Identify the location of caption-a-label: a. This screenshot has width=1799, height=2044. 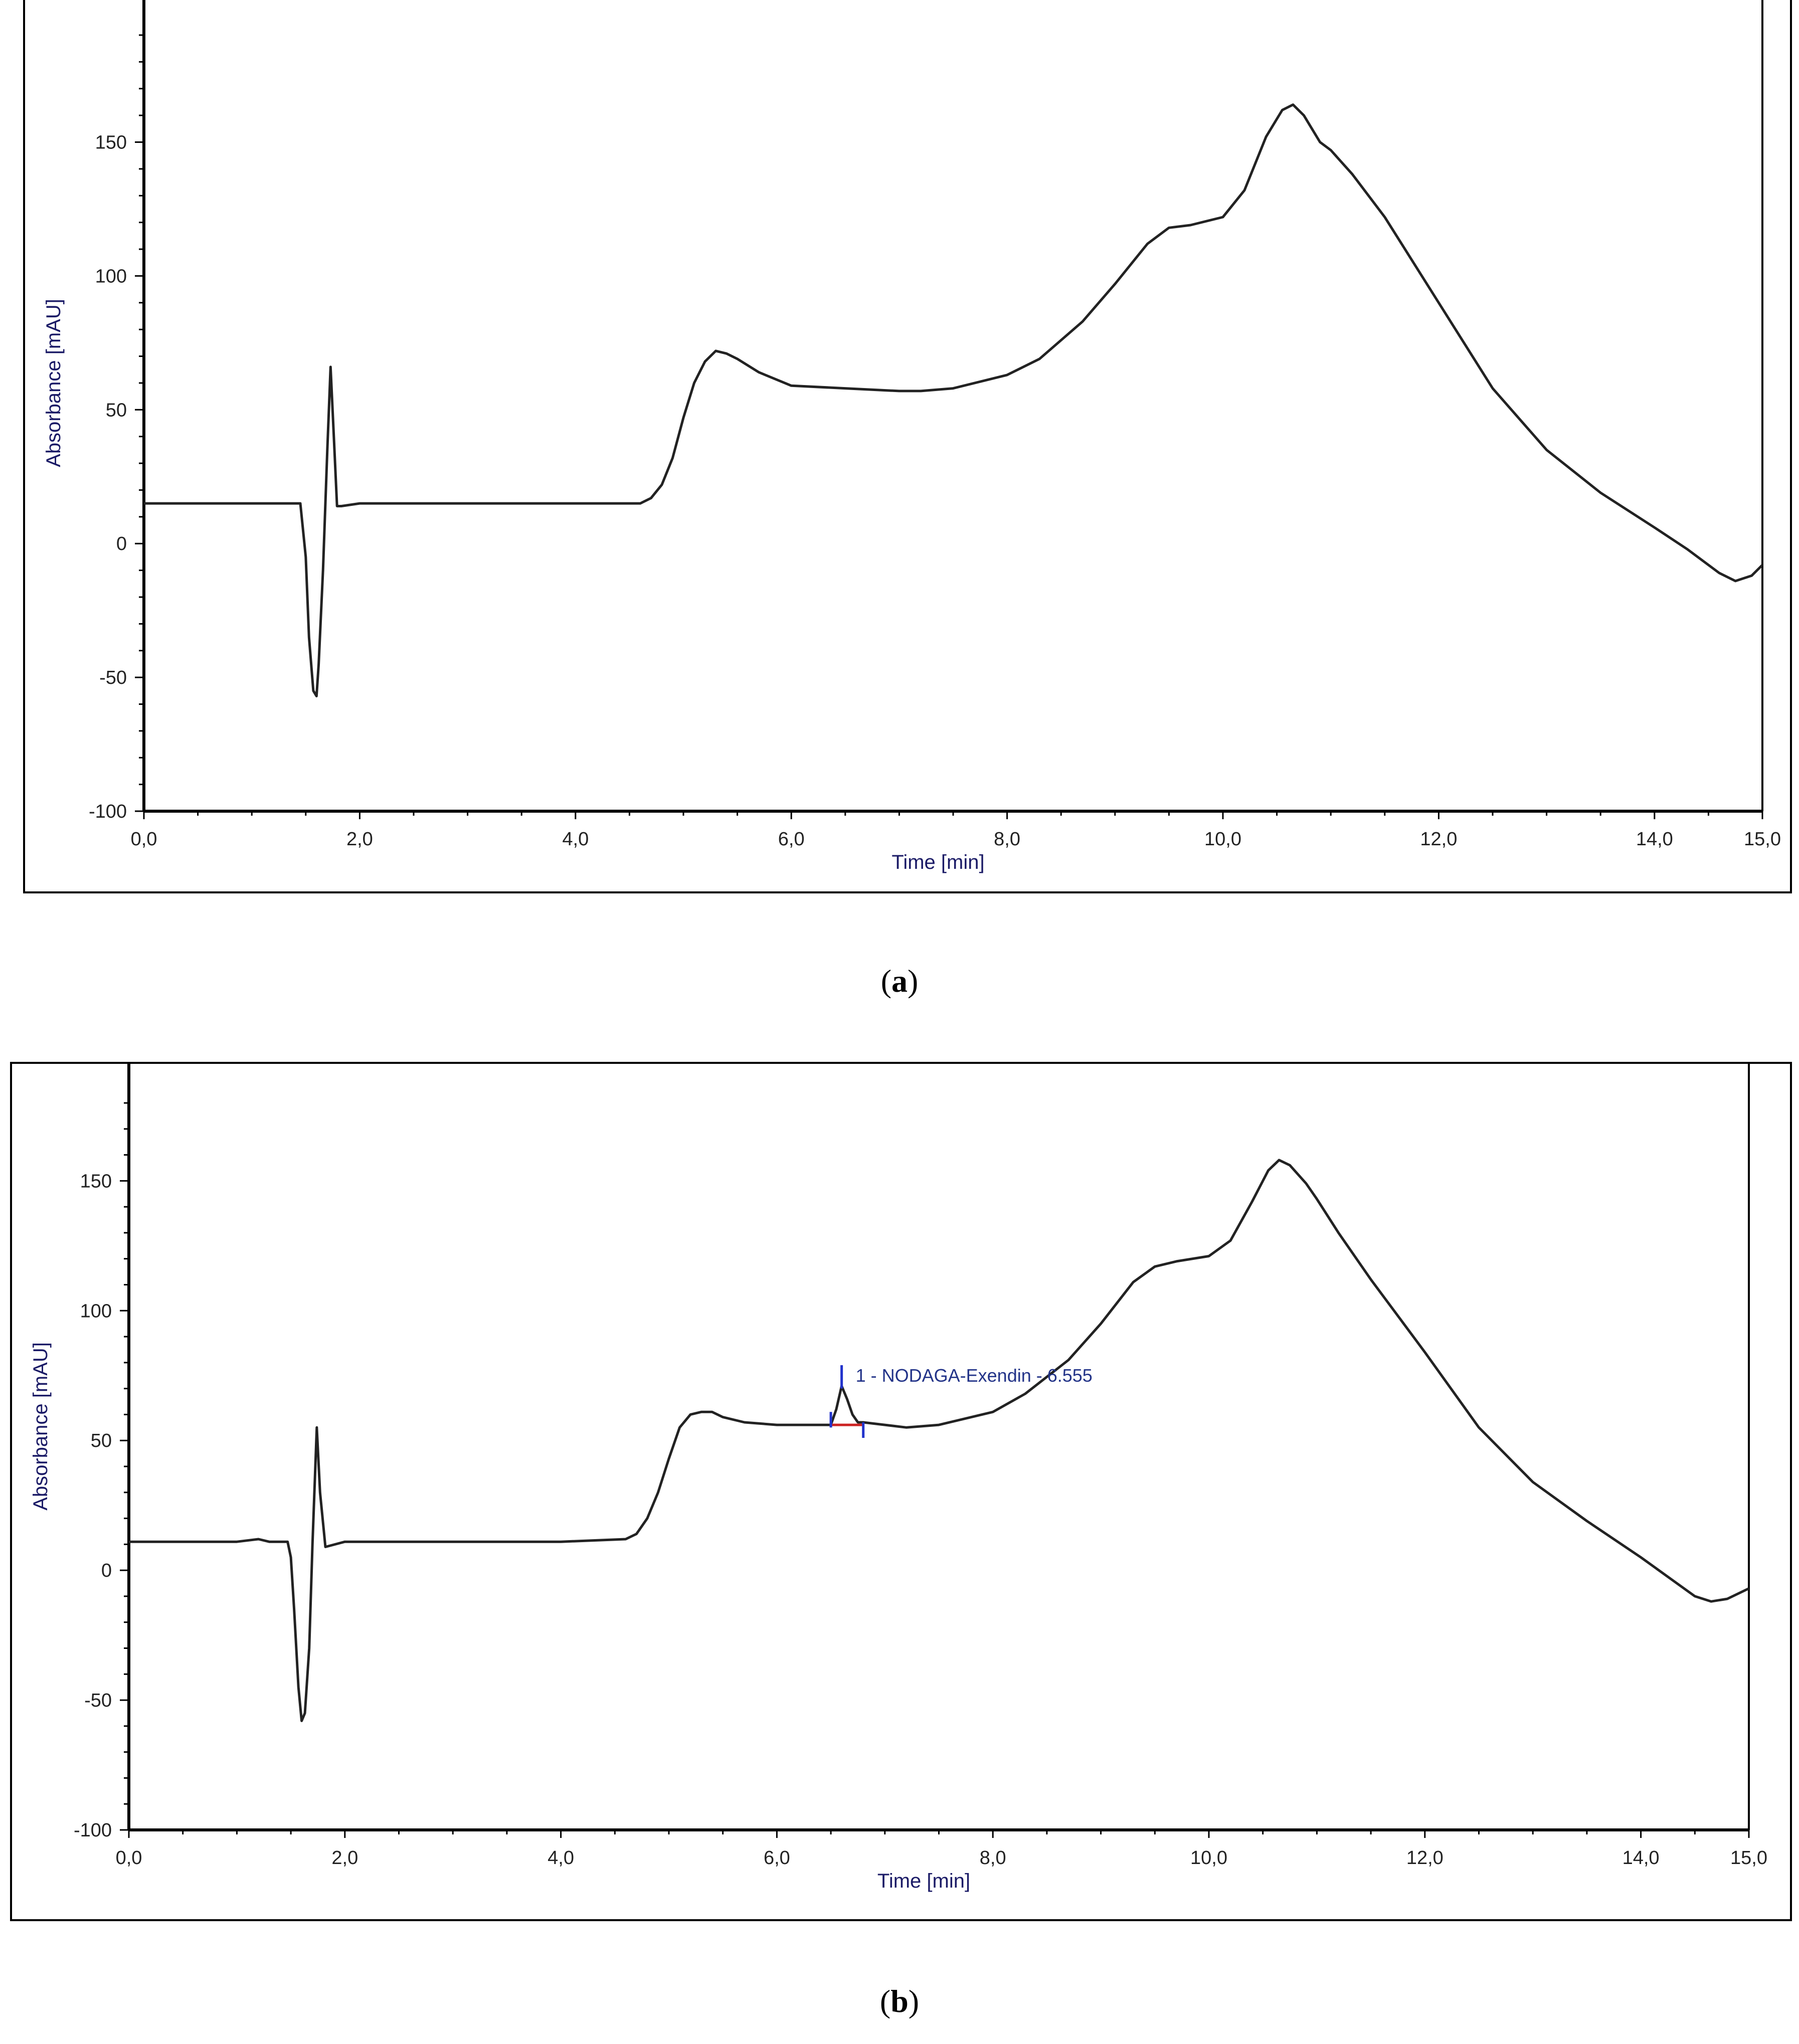
(899, 981).